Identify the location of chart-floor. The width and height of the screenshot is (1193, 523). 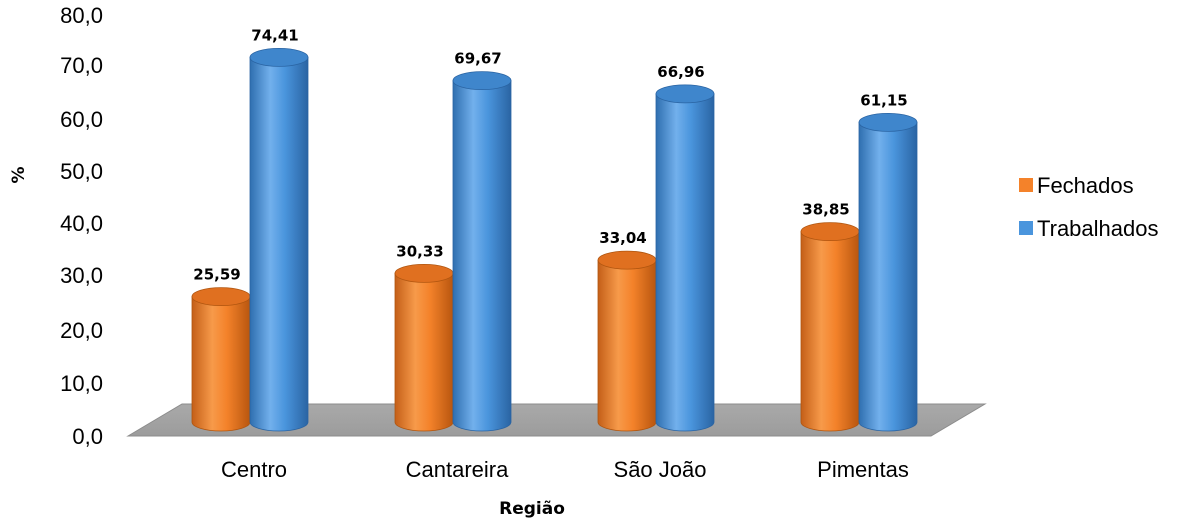
(556, 420).